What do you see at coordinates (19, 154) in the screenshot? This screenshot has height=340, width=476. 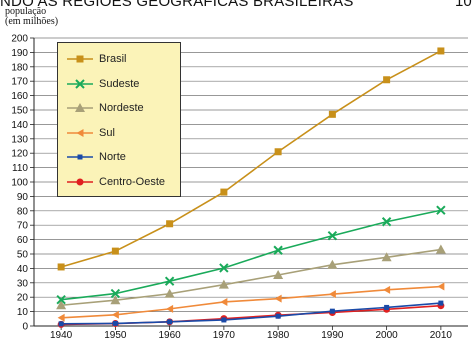 I see `y-tick-label: 120` at bounding box center [19, 154].